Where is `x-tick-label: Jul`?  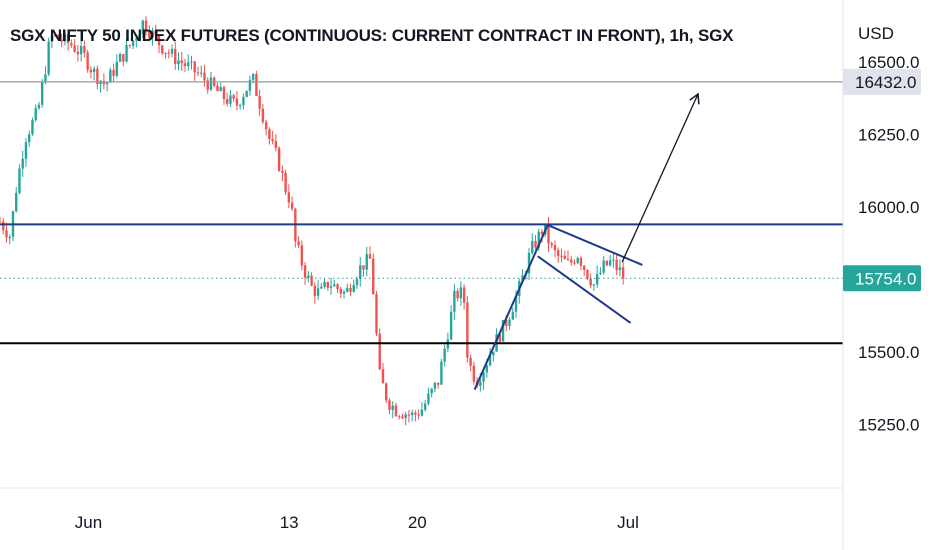
x-tick-label: Jul is located at coordinates (628, 522).